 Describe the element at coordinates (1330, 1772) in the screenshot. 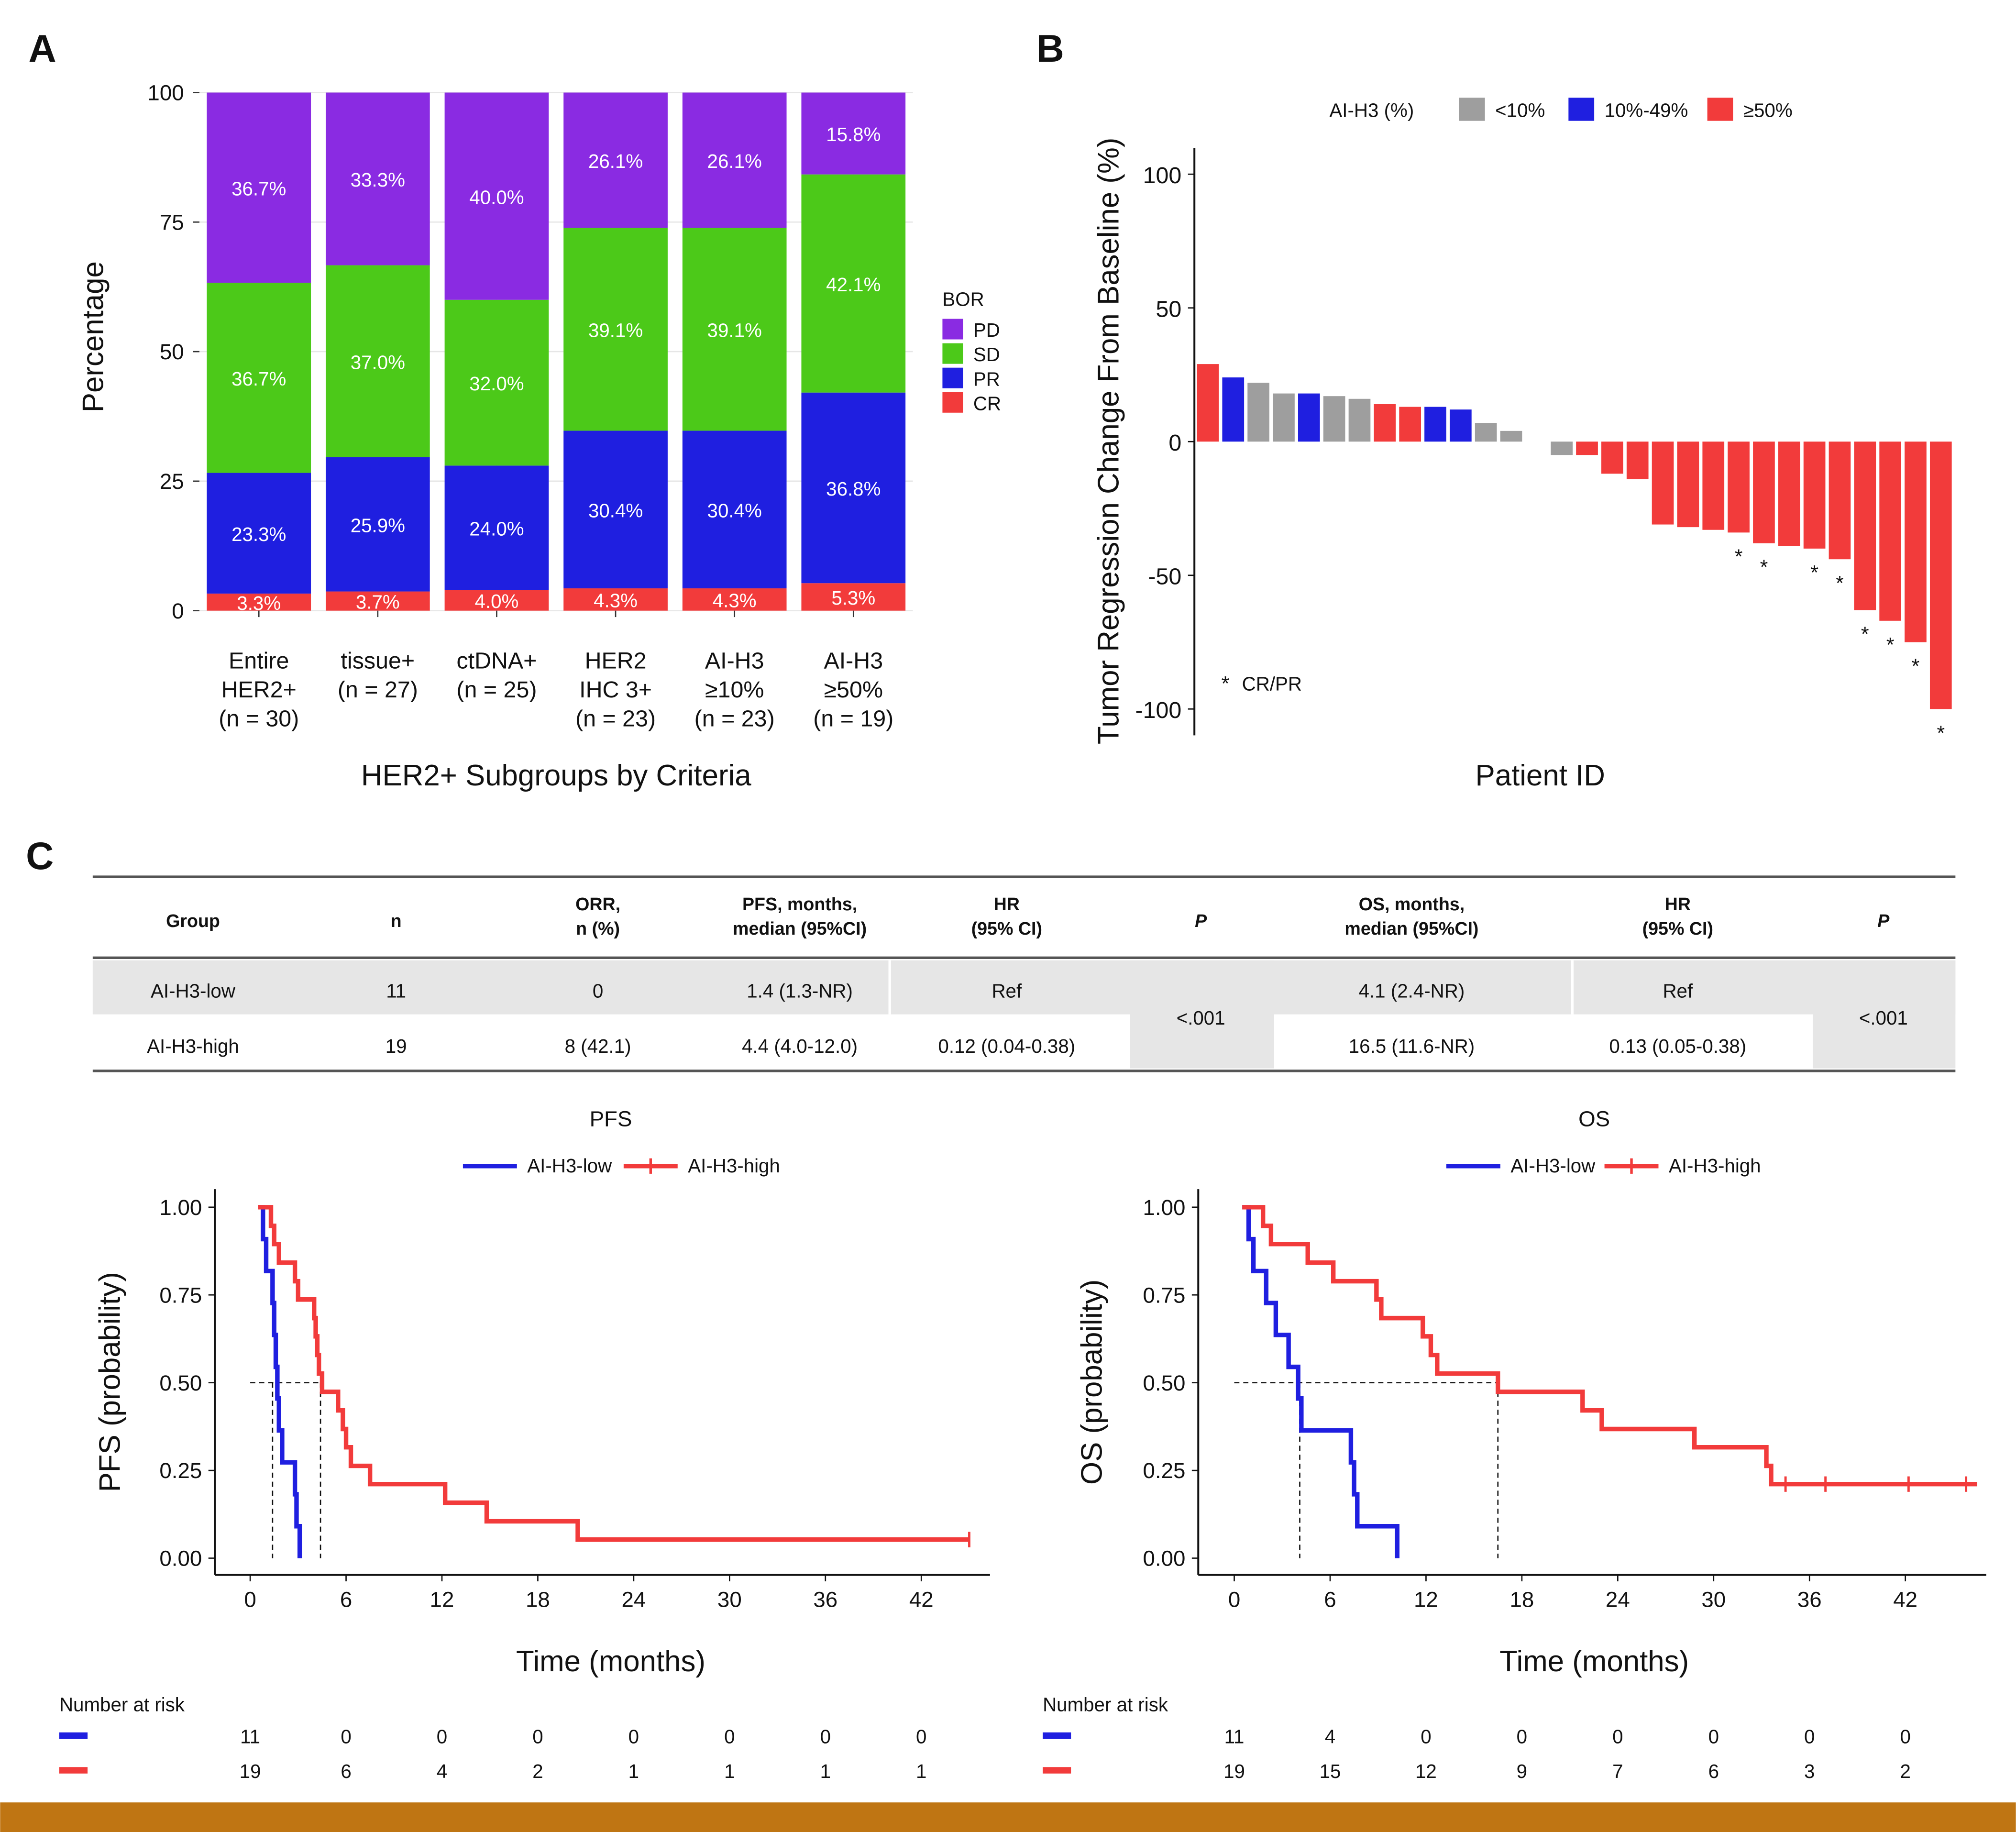

I see `risk-count: 15` at that location.